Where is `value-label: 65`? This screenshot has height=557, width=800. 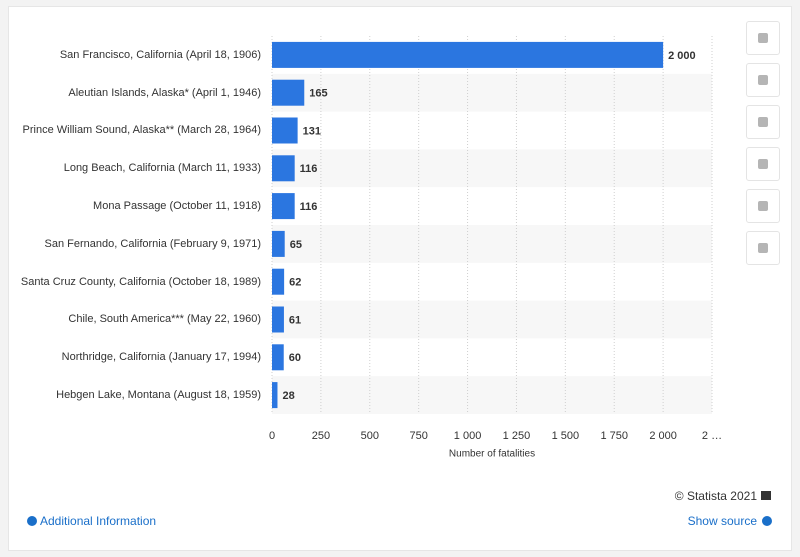 value-label: 65 is located at coordinates (296, 245).